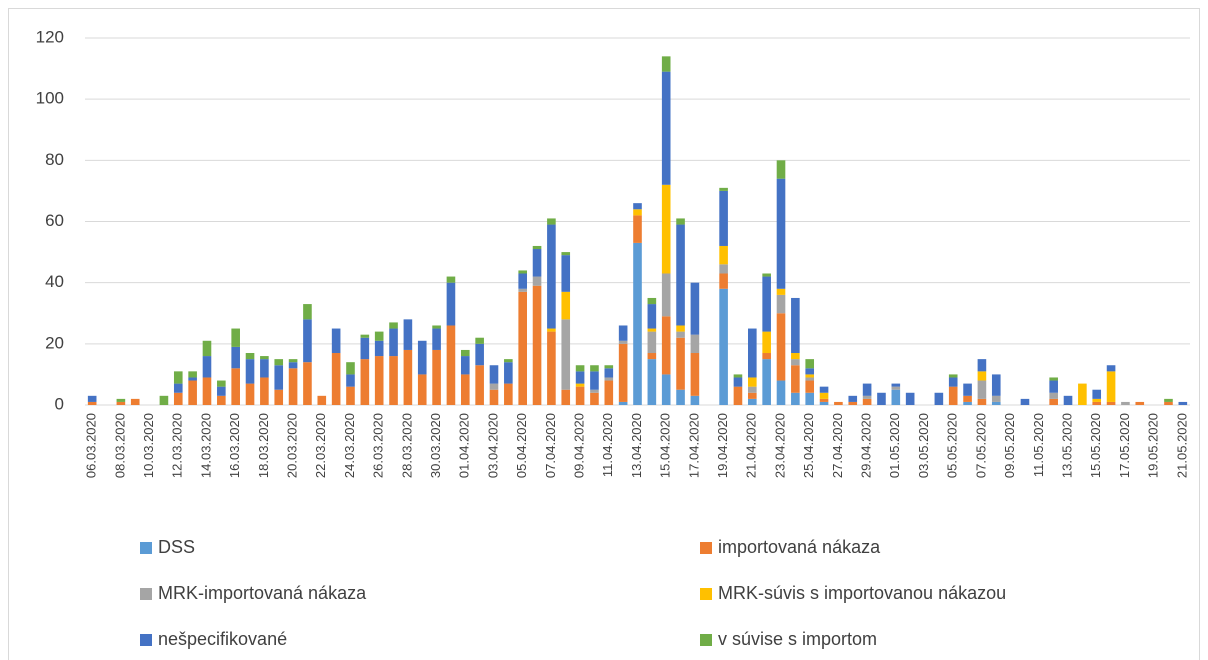  I want to click on x-tick-label: 11.04.2020, so click(607, 445).